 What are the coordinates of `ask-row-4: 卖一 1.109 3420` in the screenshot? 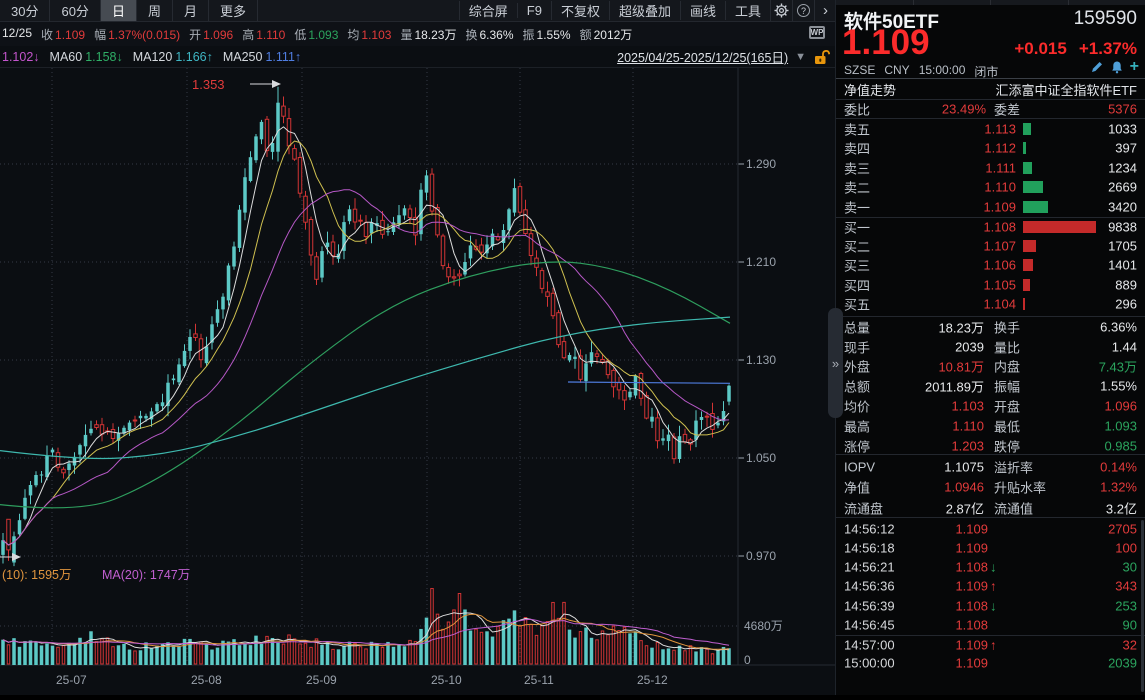 It's located at (990, 207).